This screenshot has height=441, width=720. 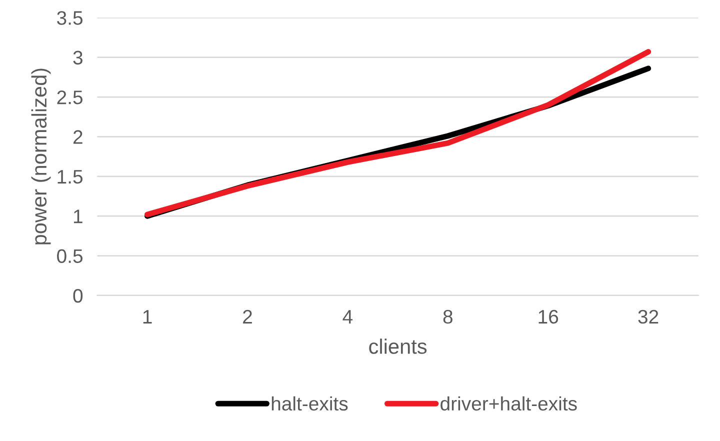 What do you see at coordinates (548, 317) in the screenshot?
I see `x-tick-label: 16` at bounding box center [548, 317].